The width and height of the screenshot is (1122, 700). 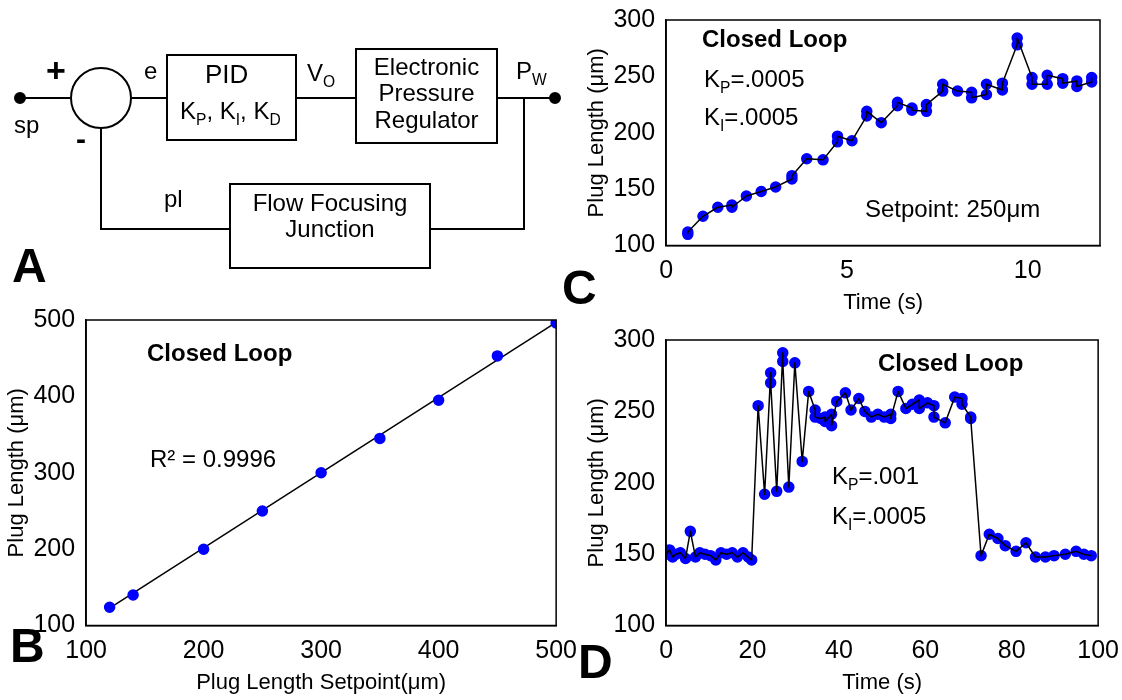 What do you see at coordinates (321, 681) in the screenshot?
I see `x-axis-title: Plug Length Setpoint(μm)` at bounding box center [321, 681].